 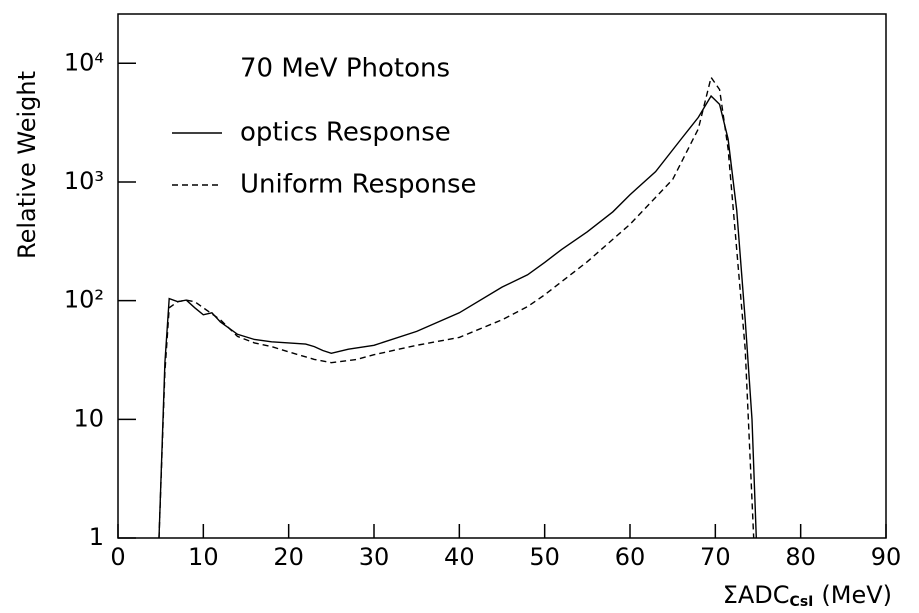 What do you see at coordinates (374, 557) in the screenshot?
I see `x-tick-label: 30` at bounding box center [374, 557].